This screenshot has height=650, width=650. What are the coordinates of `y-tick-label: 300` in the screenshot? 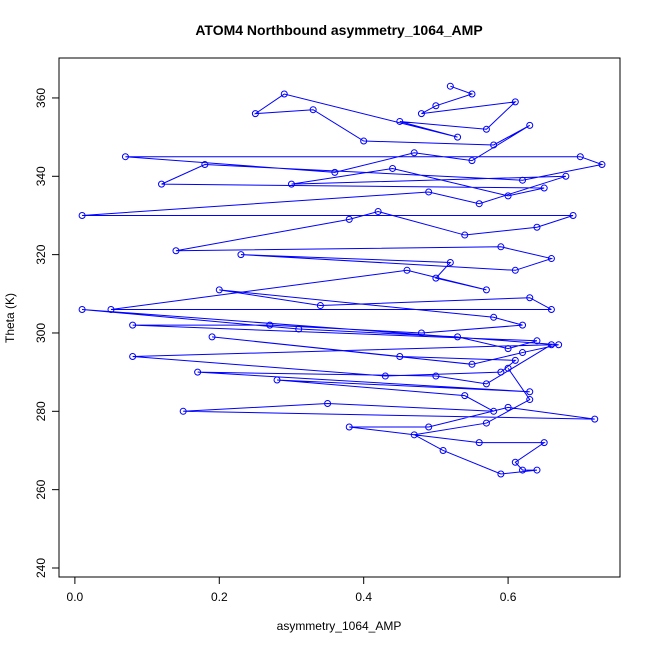 It's located at (41, 333).